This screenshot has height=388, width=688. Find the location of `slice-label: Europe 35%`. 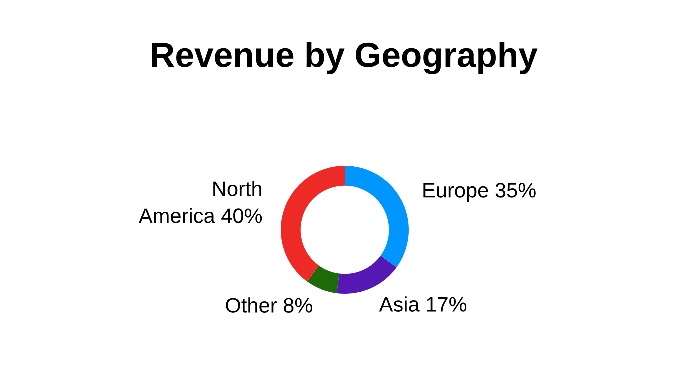

slice-label: Europe 35% is located at coordinates (480, 192).